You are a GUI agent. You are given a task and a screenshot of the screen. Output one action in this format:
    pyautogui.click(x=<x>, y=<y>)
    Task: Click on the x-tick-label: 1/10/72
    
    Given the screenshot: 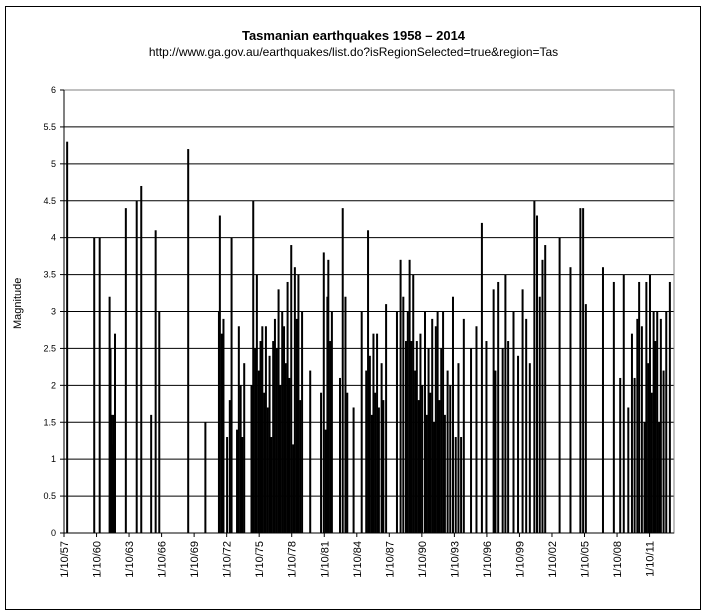 What is the action you would take?
    pyautogui.click(x=228, y=559)
    